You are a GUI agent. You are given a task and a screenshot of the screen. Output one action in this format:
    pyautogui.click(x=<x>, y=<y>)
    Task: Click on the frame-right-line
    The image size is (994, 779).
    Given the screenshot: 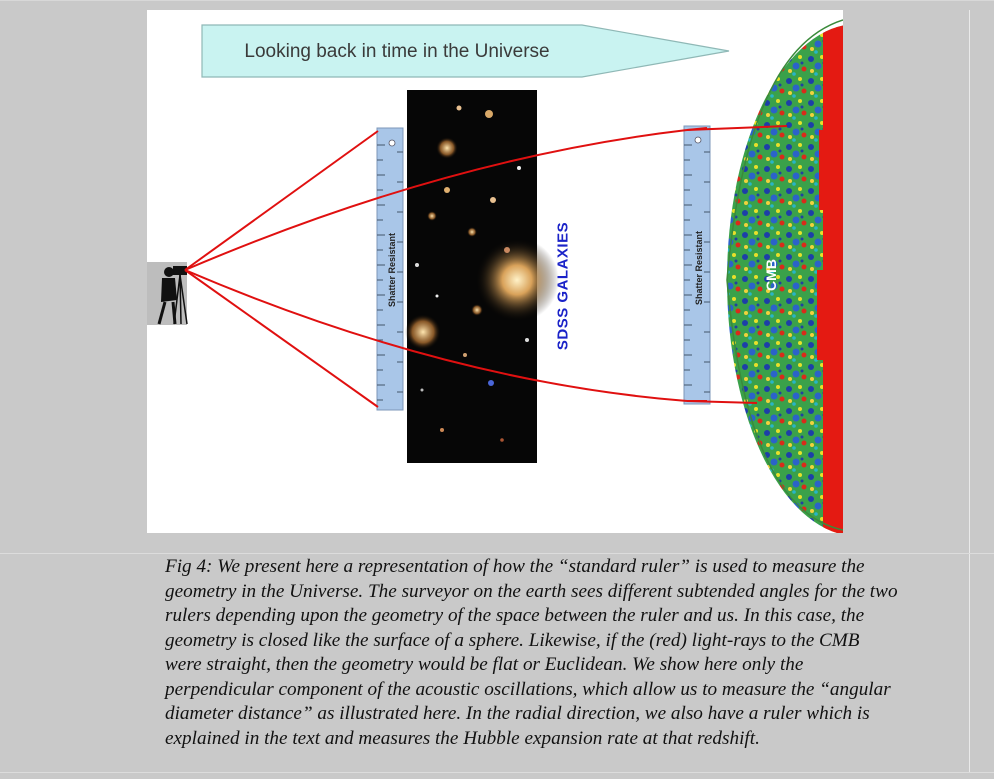 What is the action you would take?
    pyautogui.click(x=969, y=391)
    